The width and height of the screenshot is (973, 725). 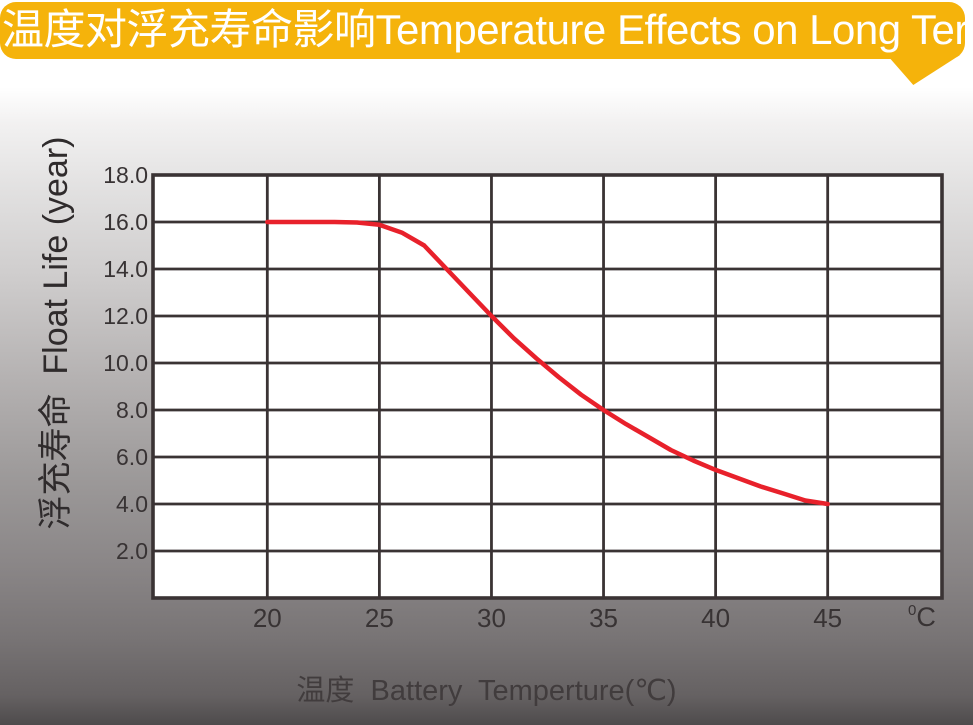 I want to click on y-tick-label: 4.0, so click(x=132, y=504).